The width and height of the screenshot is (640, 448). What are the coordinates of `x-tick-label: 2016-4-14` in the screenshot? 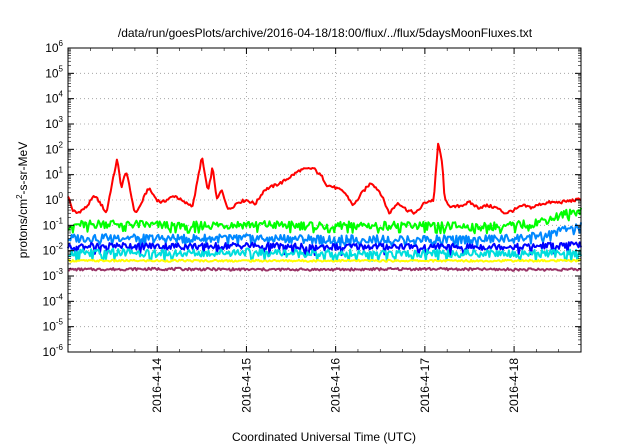 It's located at (157, 385).